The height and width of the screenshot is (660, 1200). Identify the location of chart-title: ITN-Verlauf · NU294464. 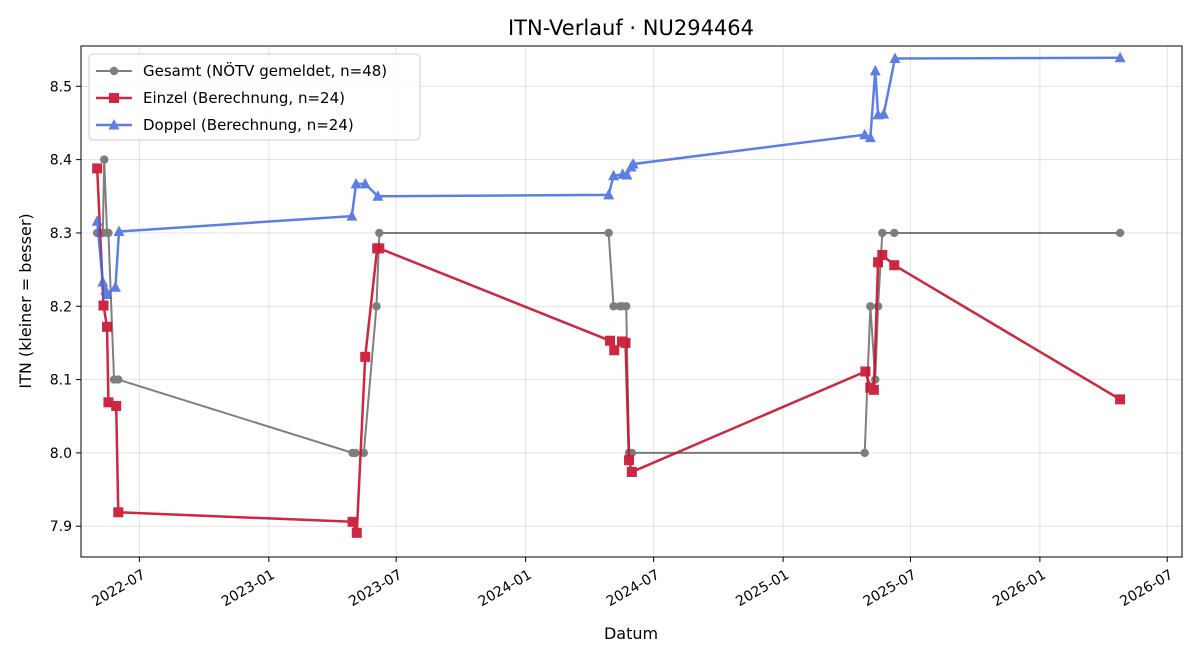
(631, 28).